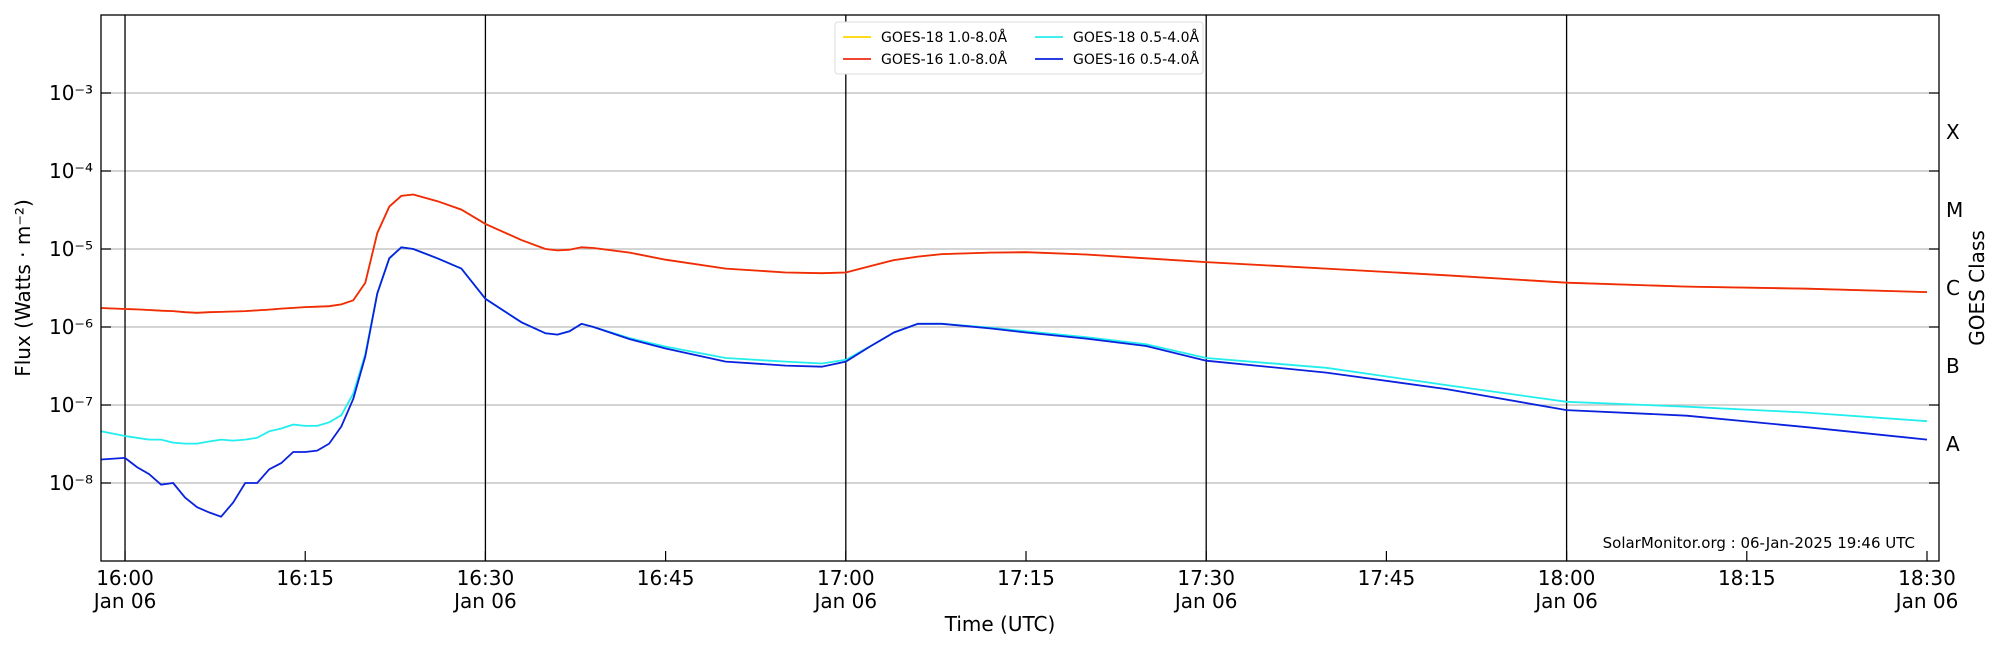 The image size is (2000, 650). I want to click on legend-label: GOES-16 1.0-8.0Å, so click(944, 59).